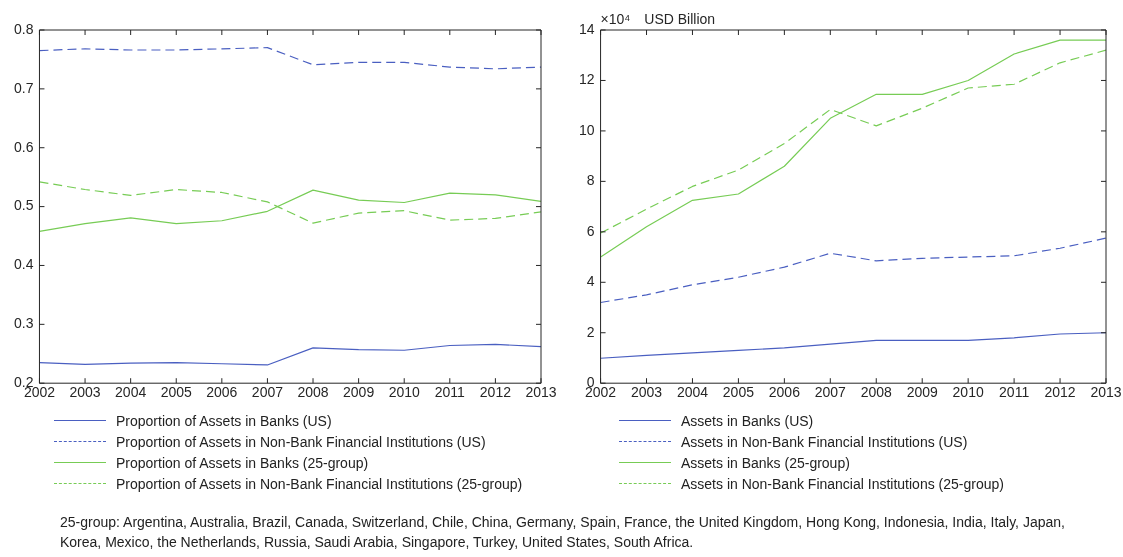  Describe the element at coordinates (23, 87) in the screenshot. I see `y-tick-label: 0.7` at that location.